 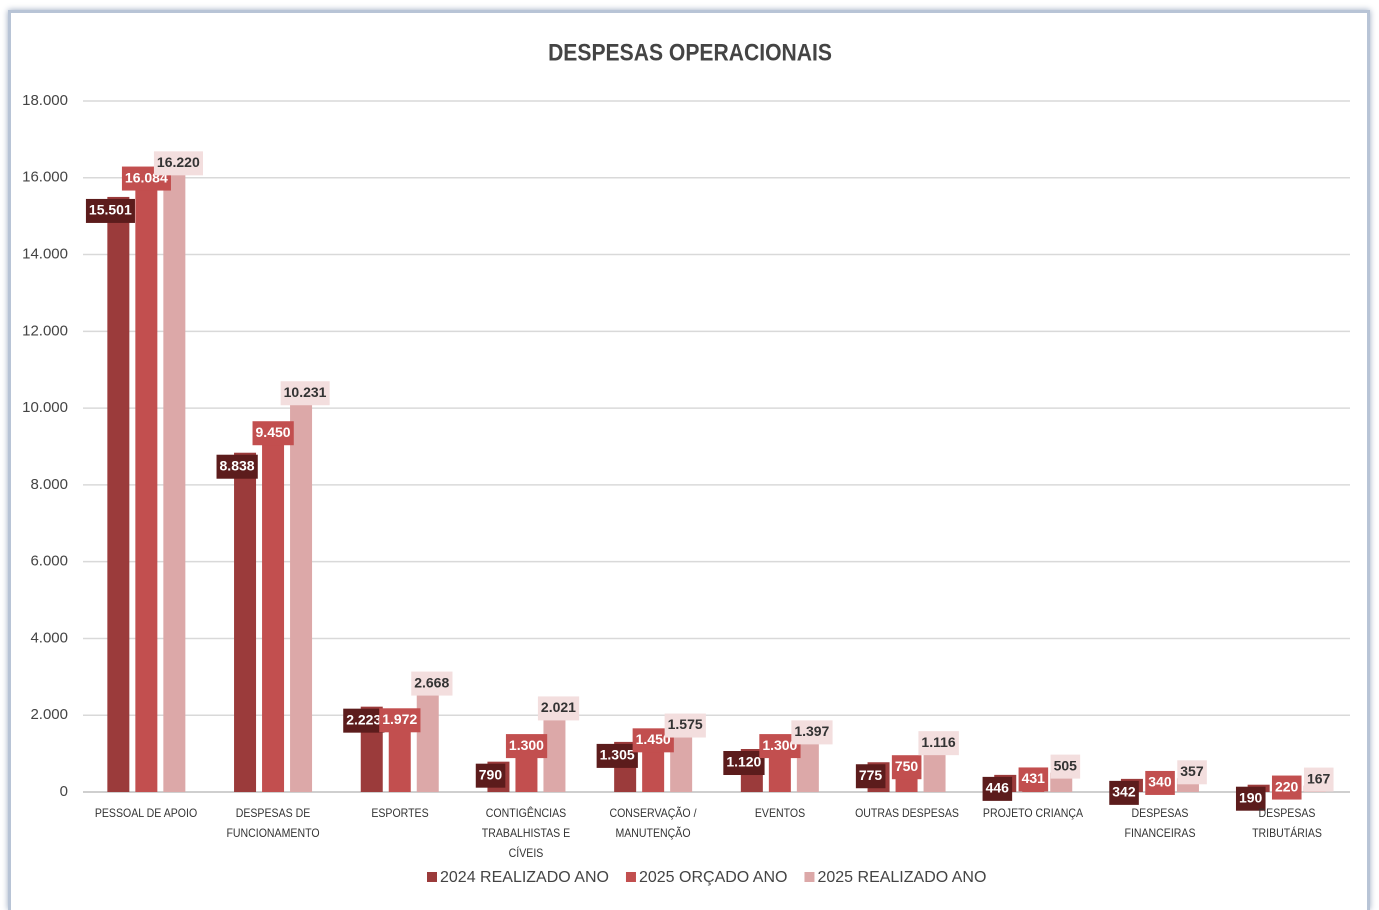 I want to click on data-label: 9.450, so click(x=273, y=433).